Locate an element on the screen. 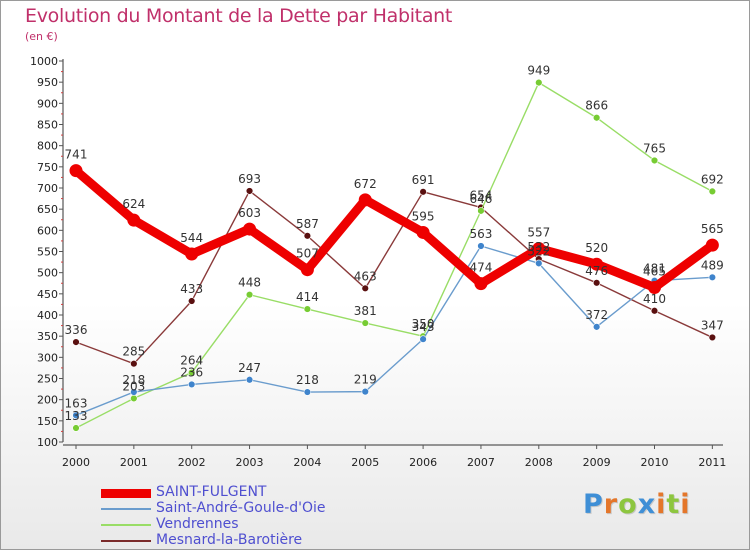 This screenshot has height=550, width=750. y-tick-label: 900 is located at coordinates (47, 103).